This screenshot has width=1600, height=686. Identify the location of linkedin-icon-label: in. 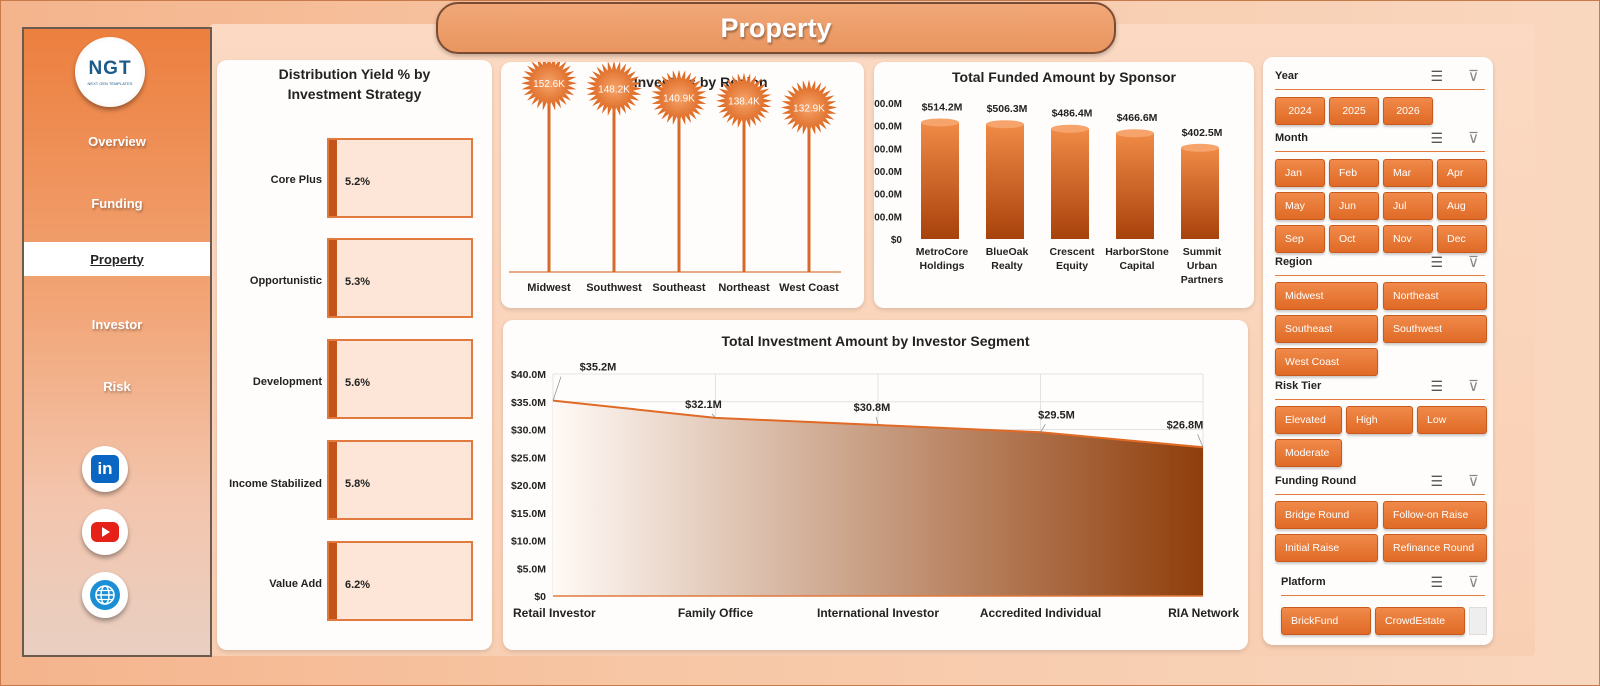
(105, 468).